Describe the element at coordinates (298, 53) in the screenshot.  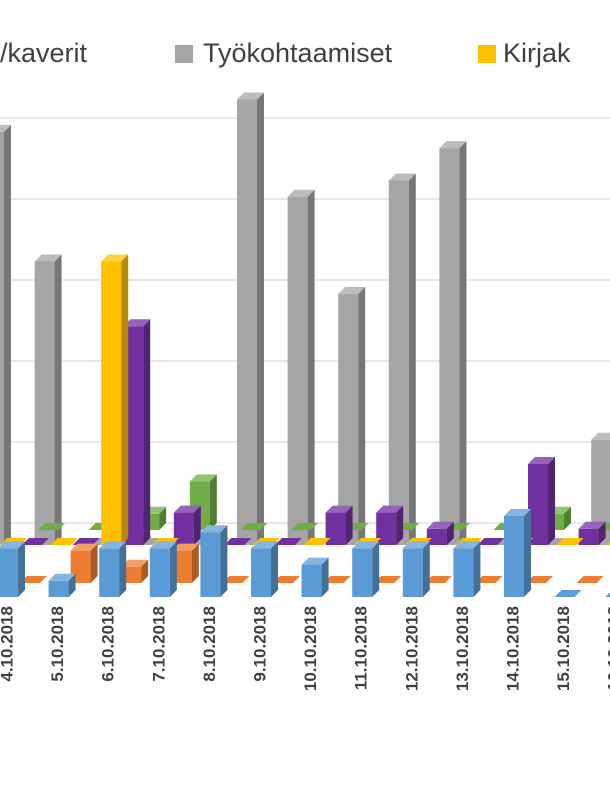
I see `legend-label: Työkohtaamiset` at that location.